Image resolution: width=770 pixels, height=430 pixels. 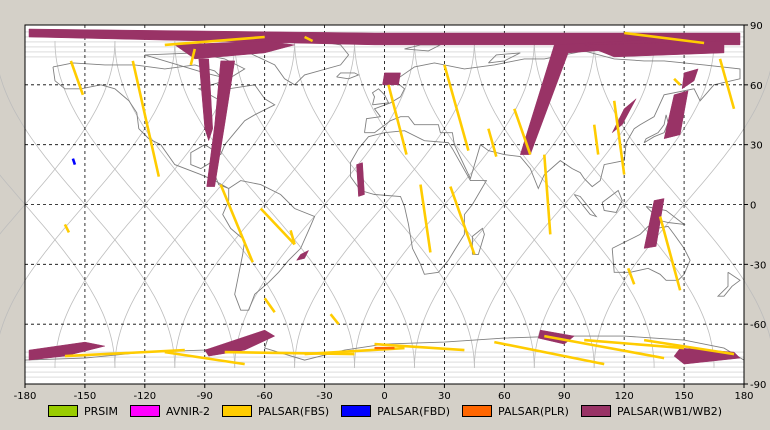 What do you see at coordinates (101, 411) in the screenshot?
I see `legend-label: PRSIM` at bounding box center [101, 411].